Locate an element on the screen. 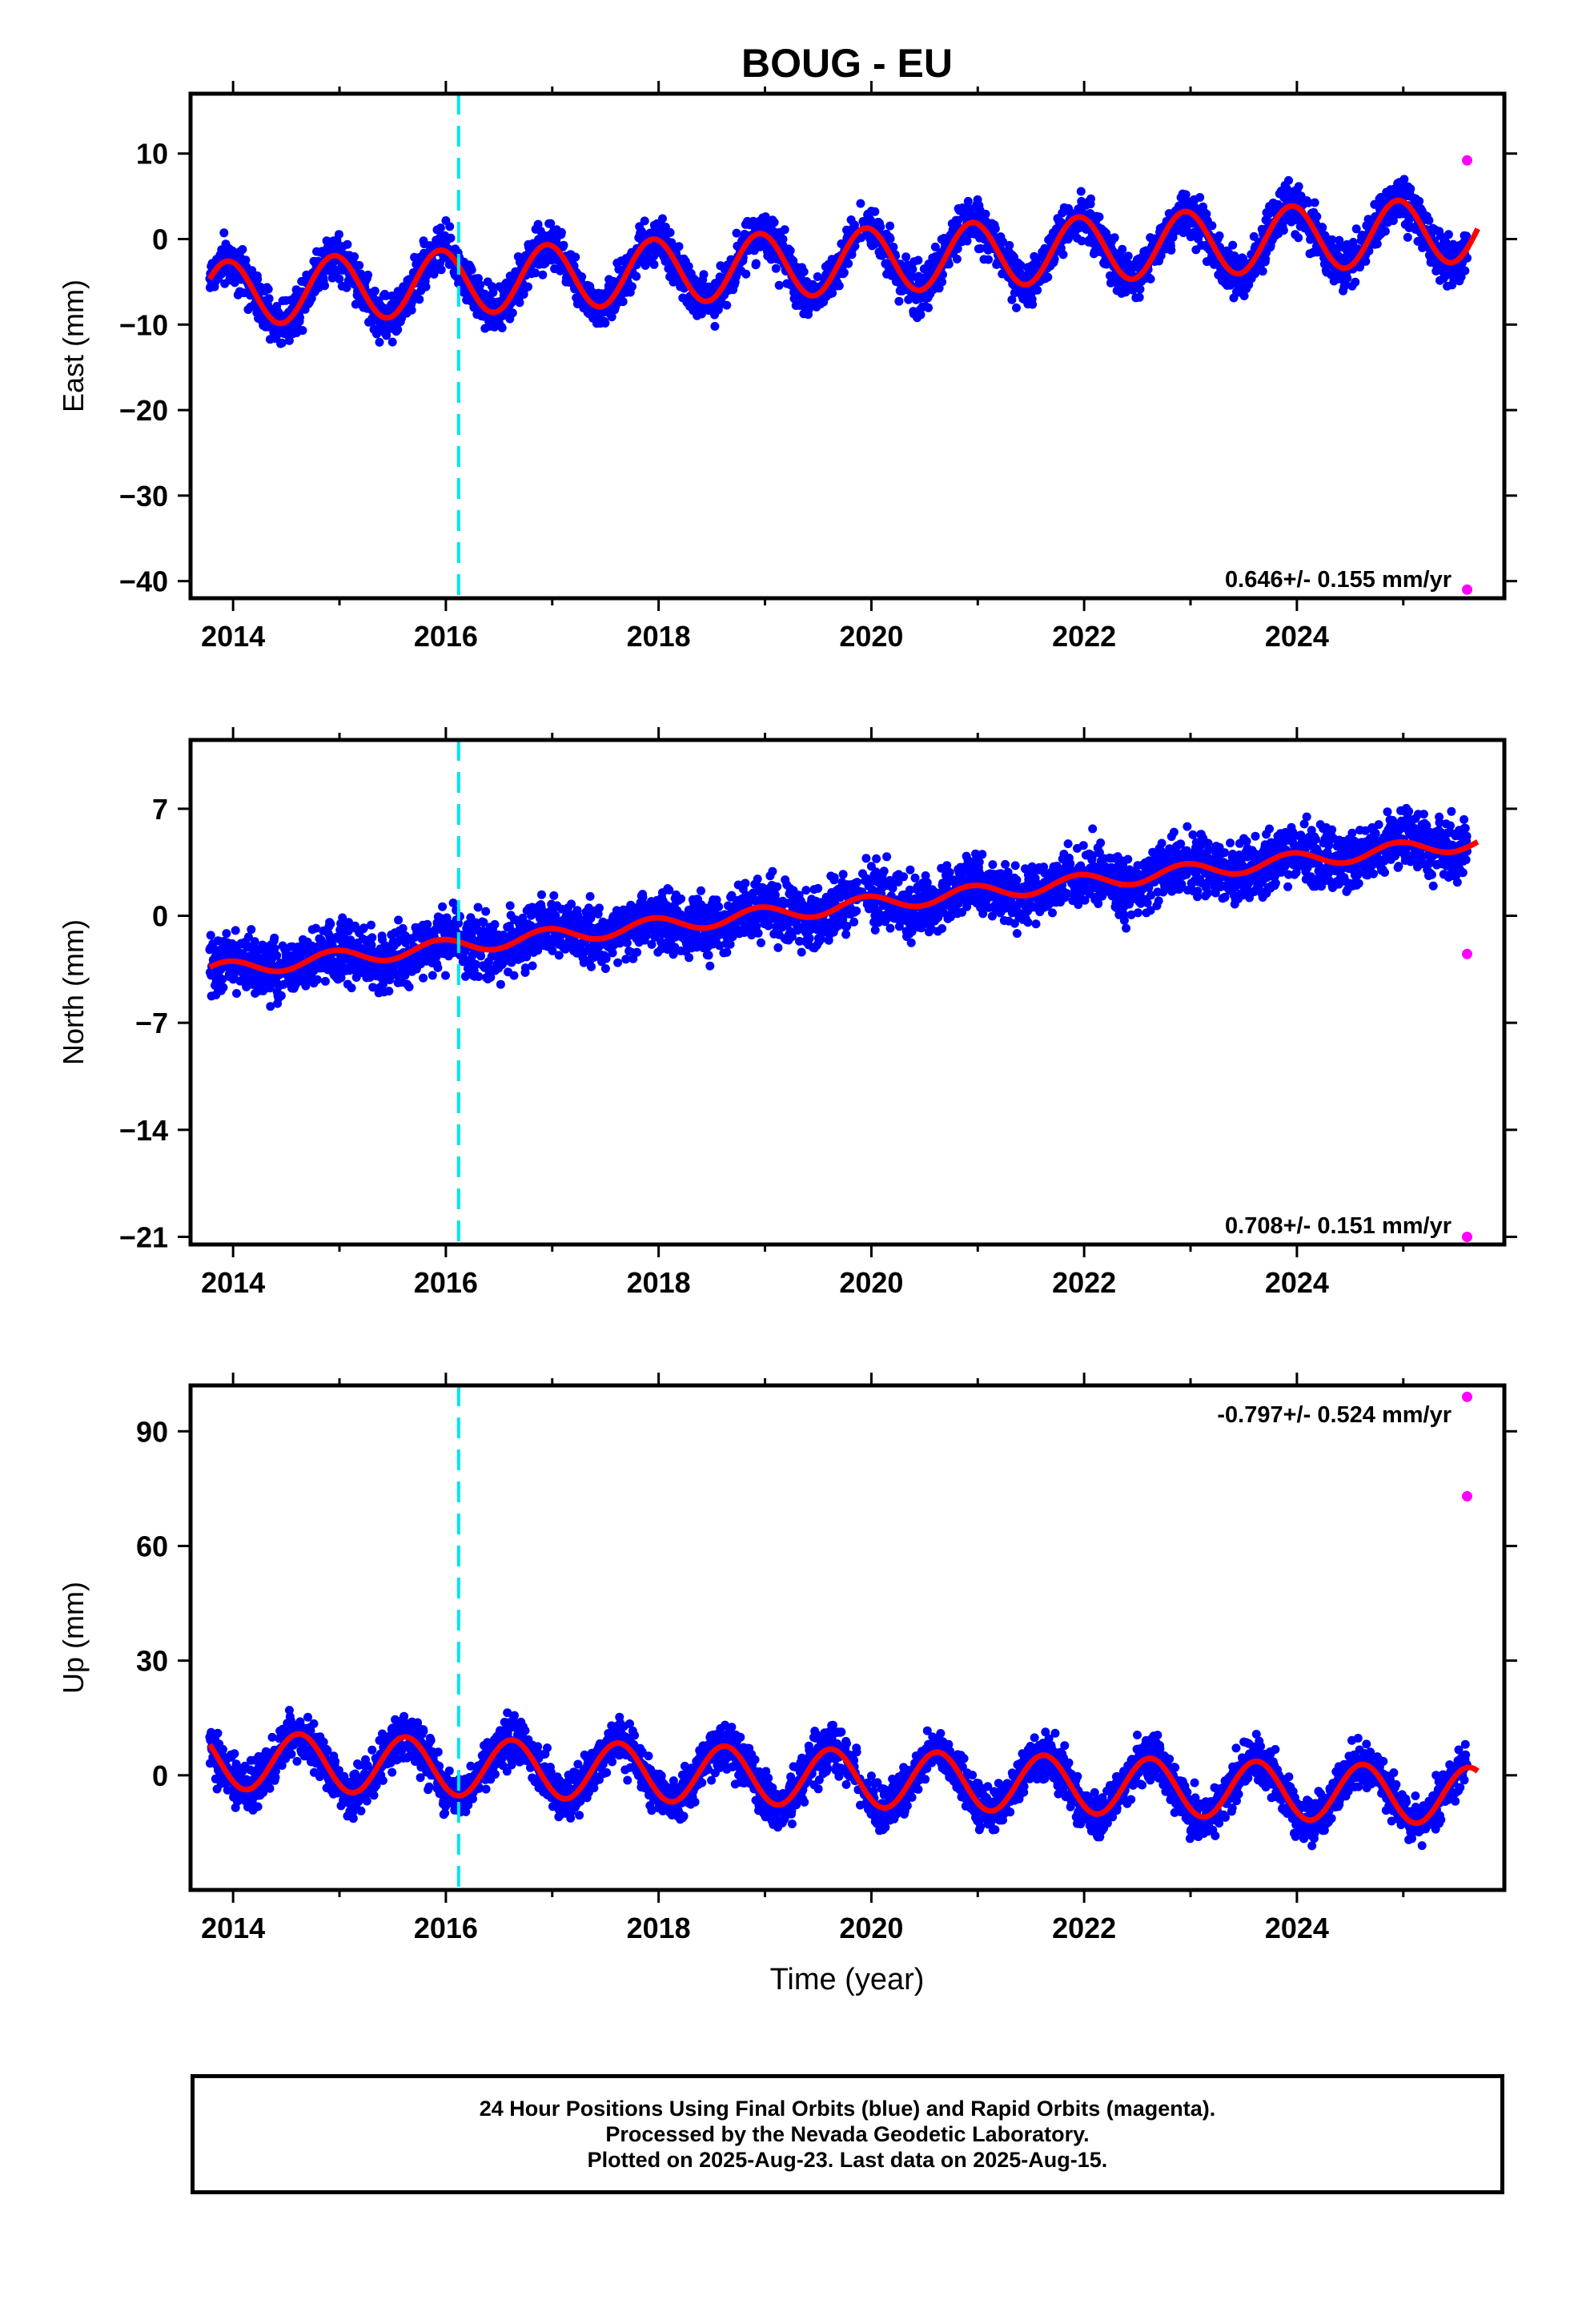 Image resolution: width=1582 pixels, height=2324 pixels. y-tick-label: 10 is located at coordinates (152, 154).